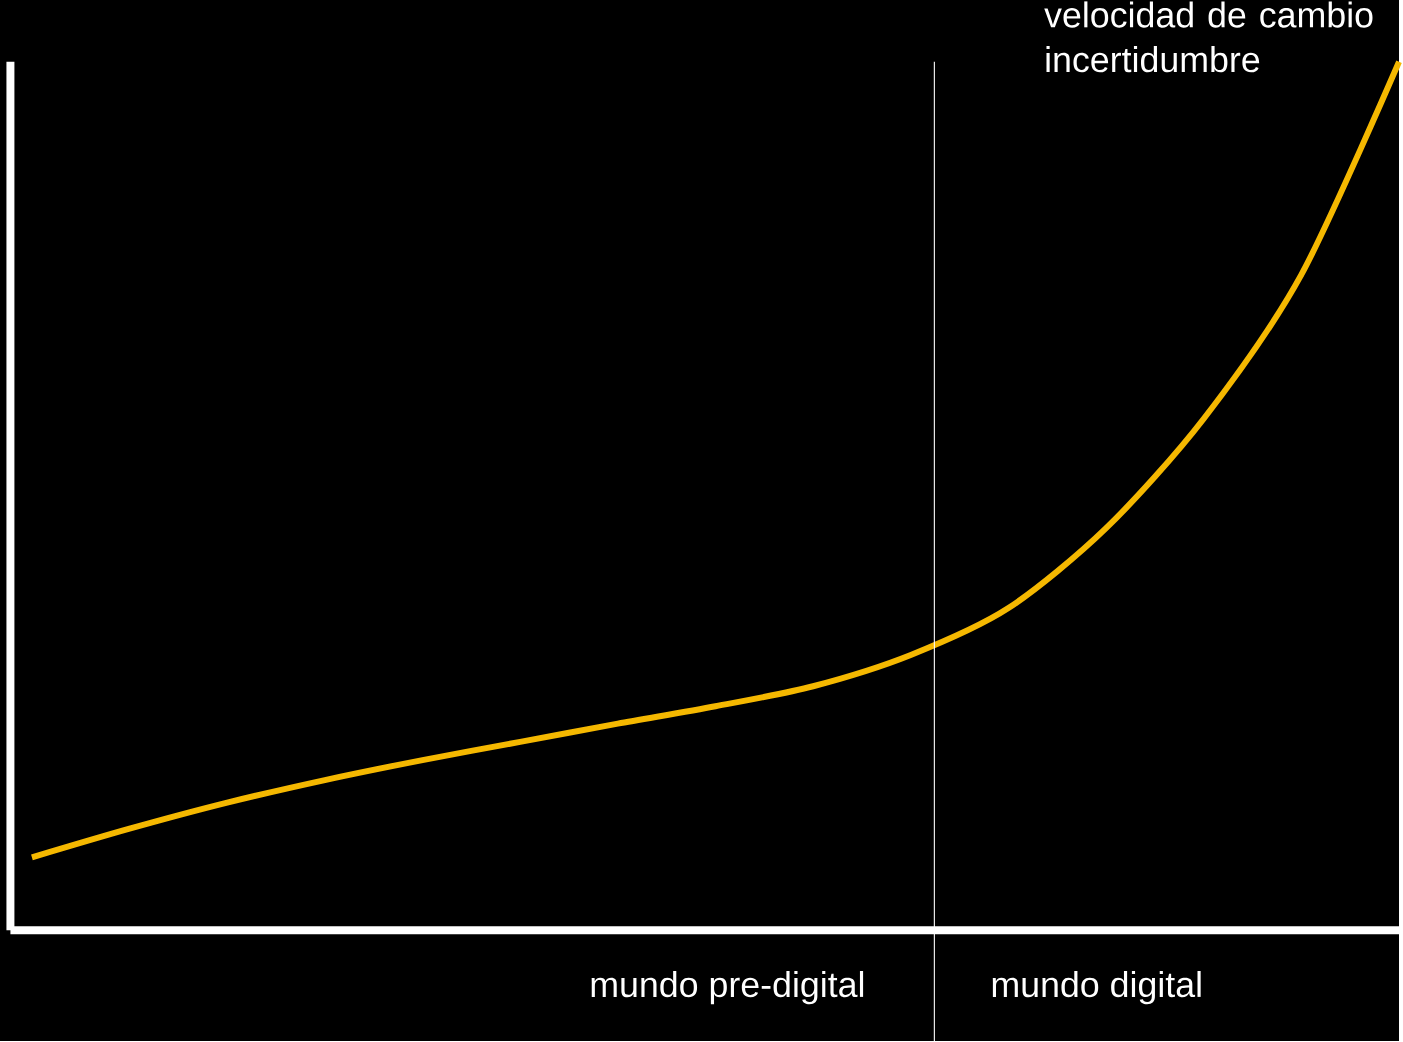 The image size is (1403, 1042). I want to click on text: mundo pre-digital, so click(727, 987).